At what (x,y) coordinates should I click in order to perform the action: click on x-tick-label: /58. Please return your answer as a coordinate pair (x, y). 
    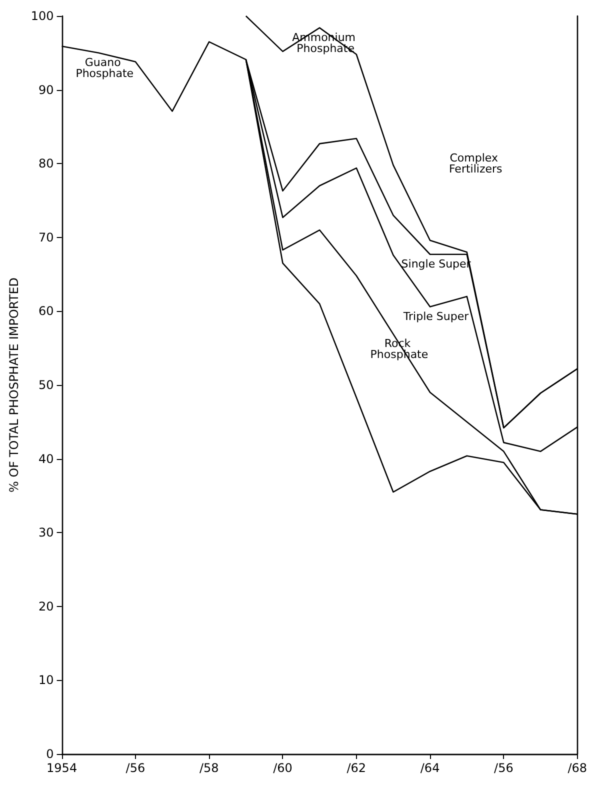
    Looking at the image, I should click on (209, 768).